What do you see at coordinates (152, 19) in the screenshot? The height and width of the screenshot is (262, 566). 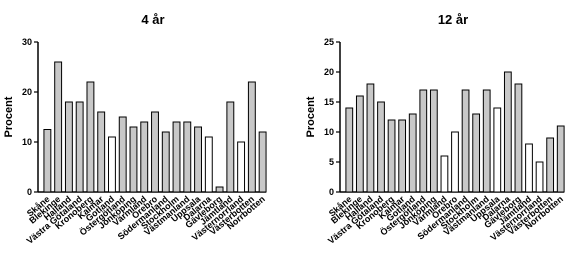 I see `chart-title: 4 år` at bounding box center [152, 19].